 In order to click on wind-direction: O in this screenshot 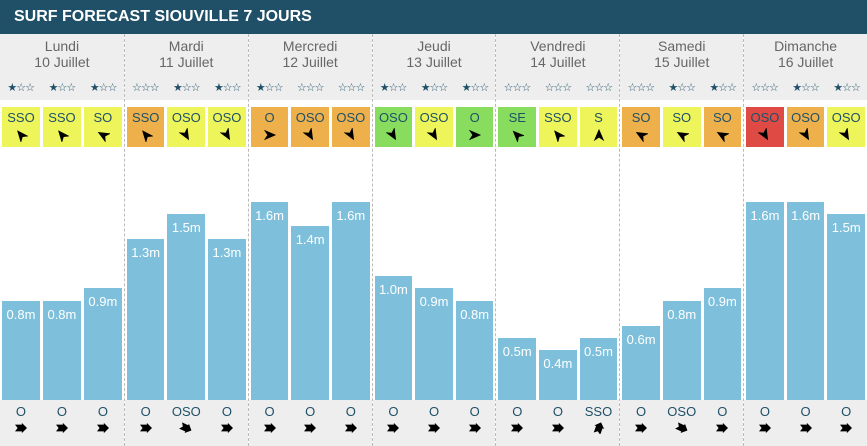, I will do `click(474, 117)`.